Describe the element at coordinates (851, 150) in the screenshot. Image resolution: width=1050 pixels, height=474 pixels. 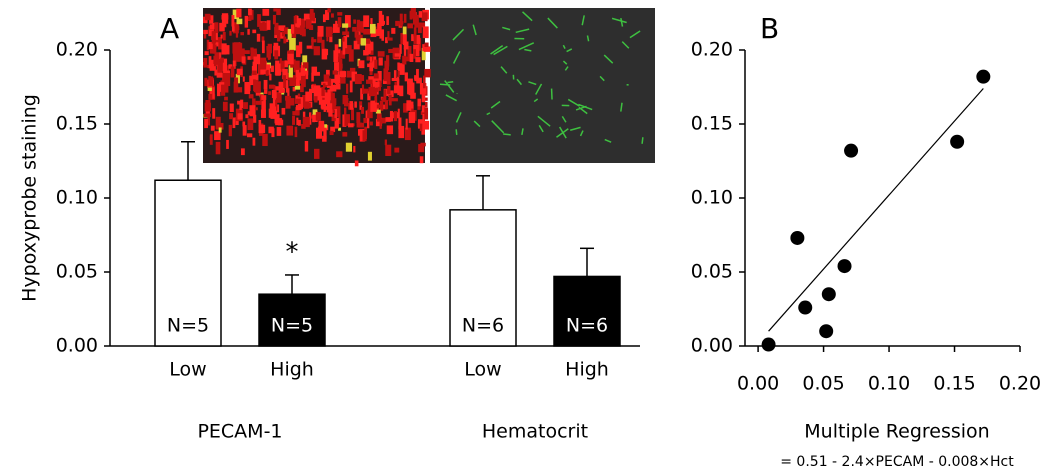
I see `point` at that location.